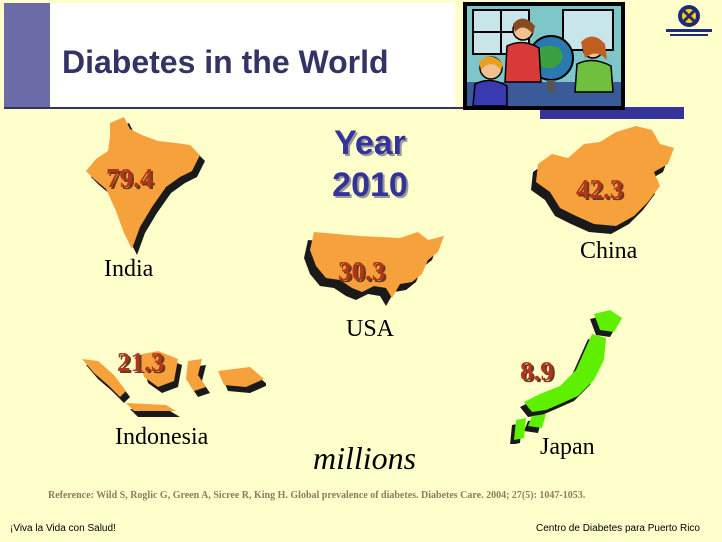  Describe the element at coordinates (689, 20) in the screenshot. I see `centro-de-diabetes-logo` at that location.